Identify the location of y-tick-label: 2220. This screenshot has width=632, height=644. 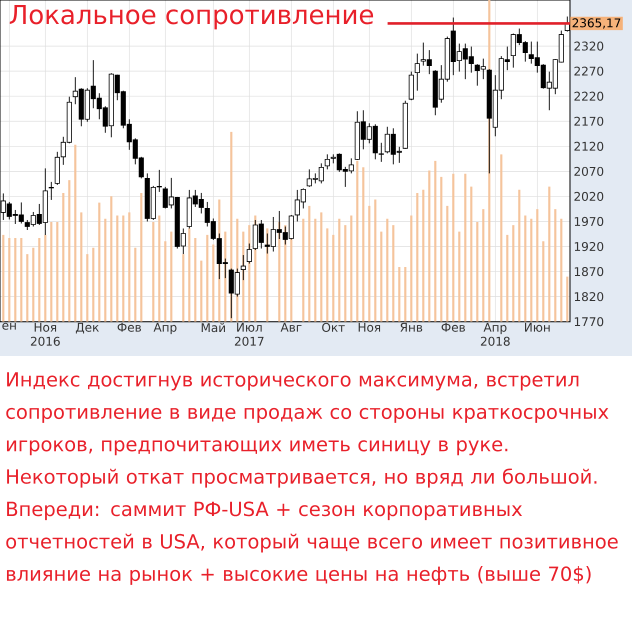
(589, 96).